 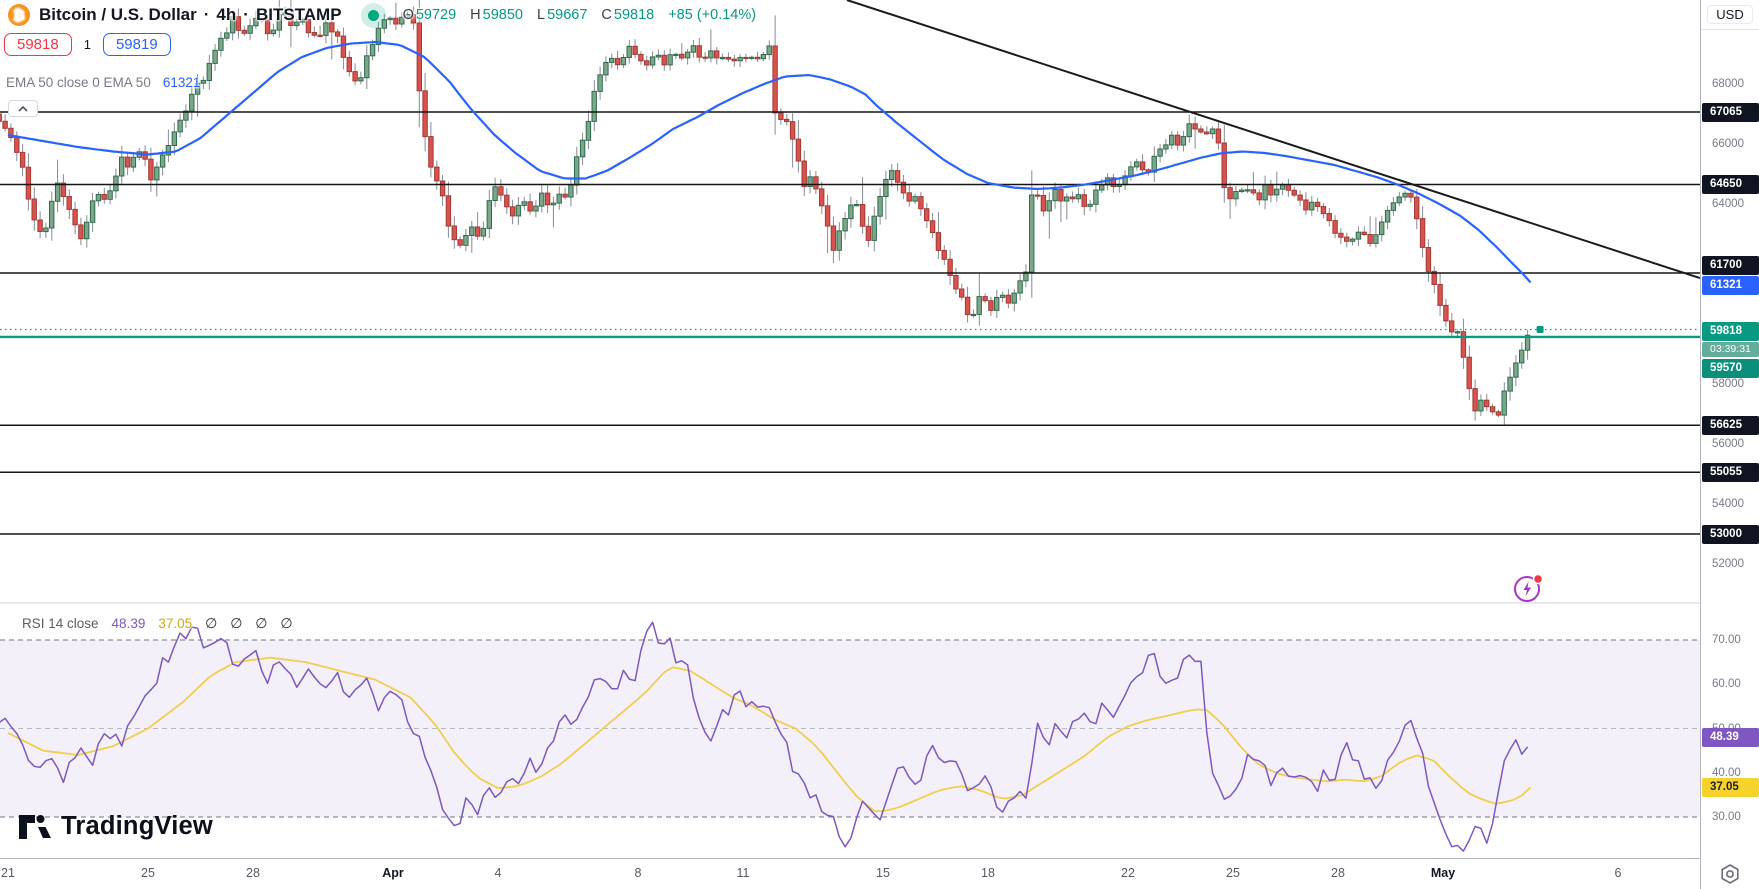 I want to click on price-badge-level: 64650, so click(x=1730, y=184).